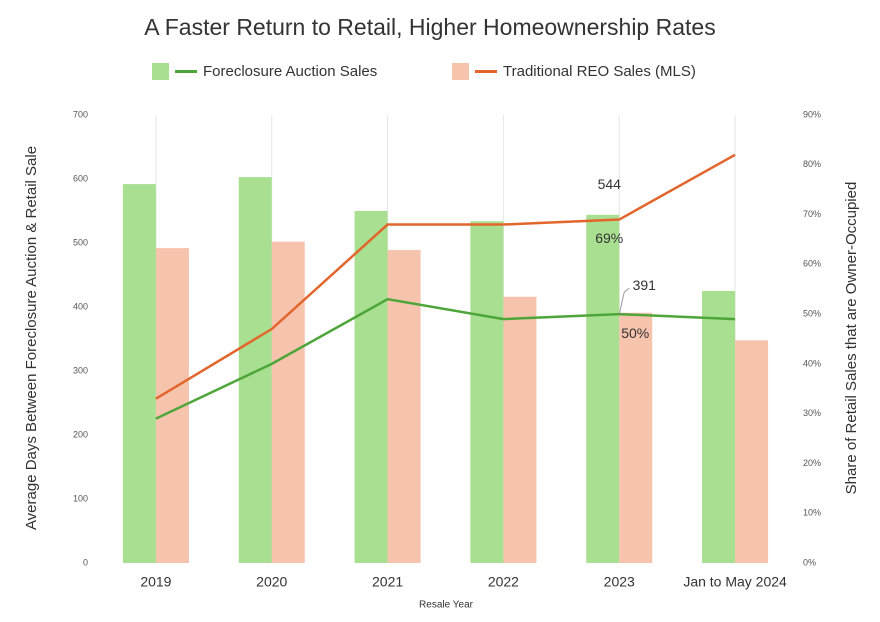 The image size is (880, 622). I want to click on y-tick-label: 0, so click(85, 562).